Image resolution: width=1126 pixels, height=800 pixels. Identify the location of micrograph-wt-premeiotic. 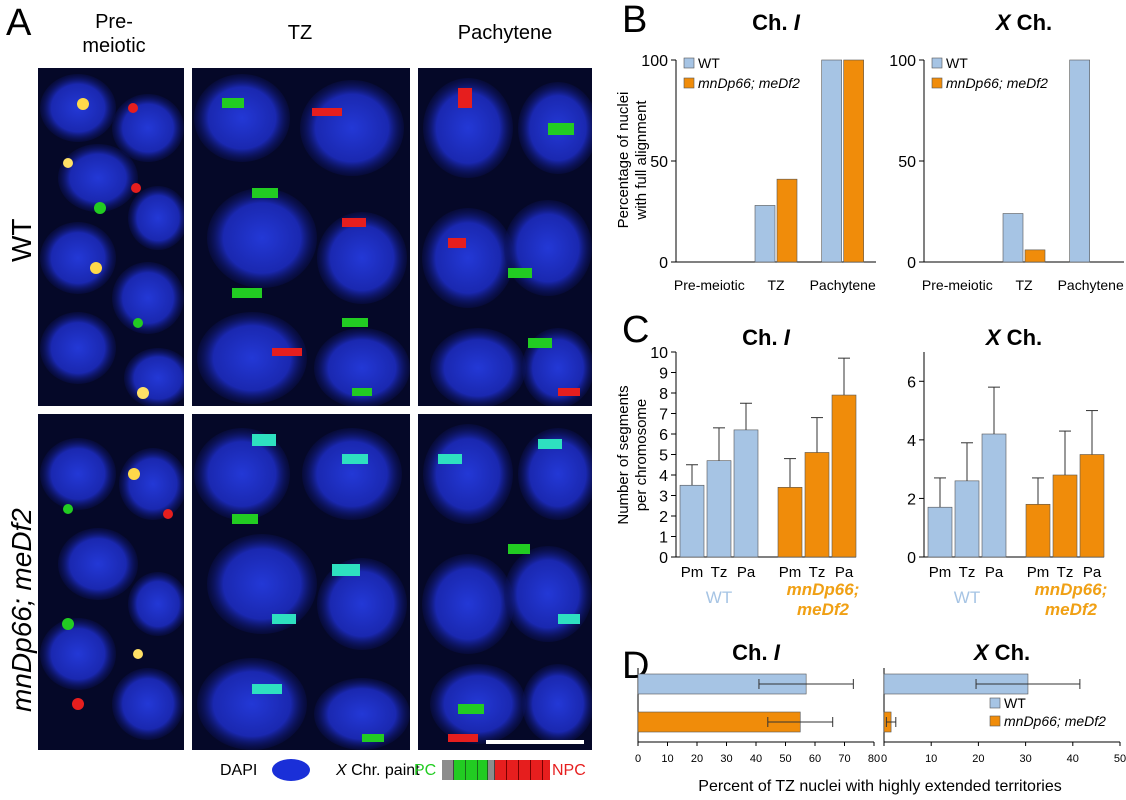
(111, 237).